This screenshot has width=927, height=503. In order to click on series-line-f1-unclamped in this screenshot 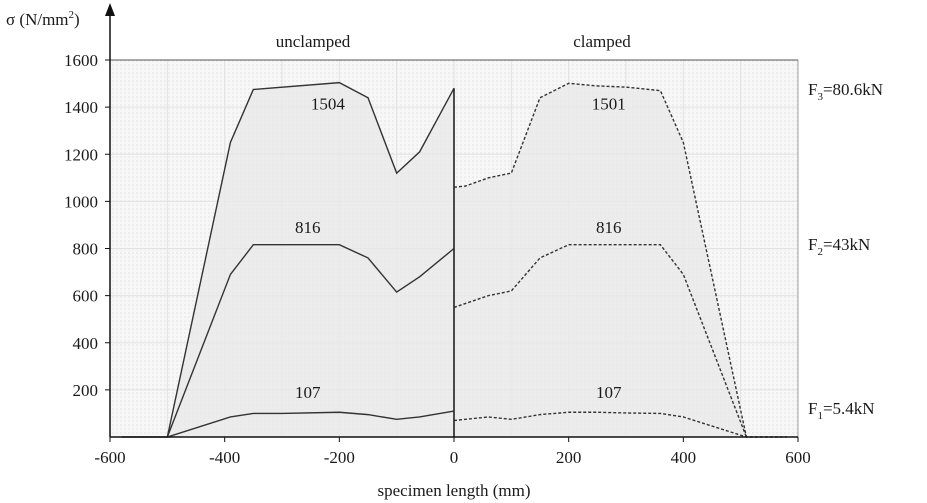, I will do `click(288, 424)`.